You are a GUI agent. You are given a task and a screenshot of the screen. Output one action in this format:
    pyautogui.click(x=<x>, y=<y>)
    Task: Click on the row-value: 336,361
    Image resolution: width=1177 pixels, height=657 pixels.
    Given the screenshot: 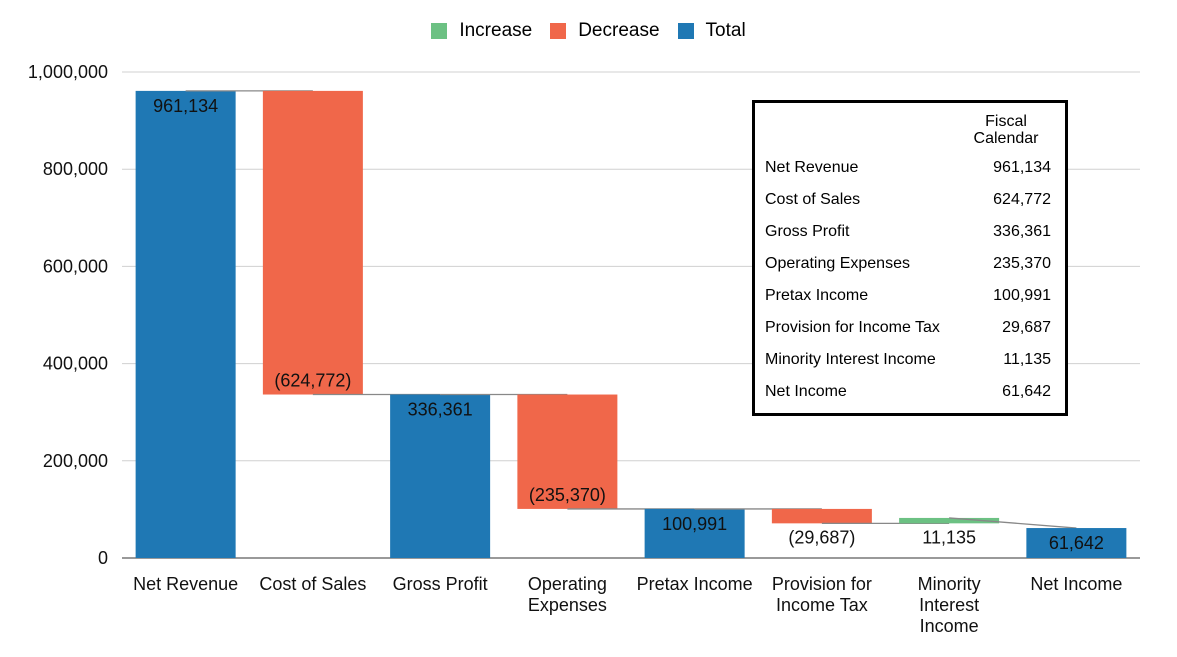 What is the action you would take?
    pyautogui.click(x=1022, y=231)
    